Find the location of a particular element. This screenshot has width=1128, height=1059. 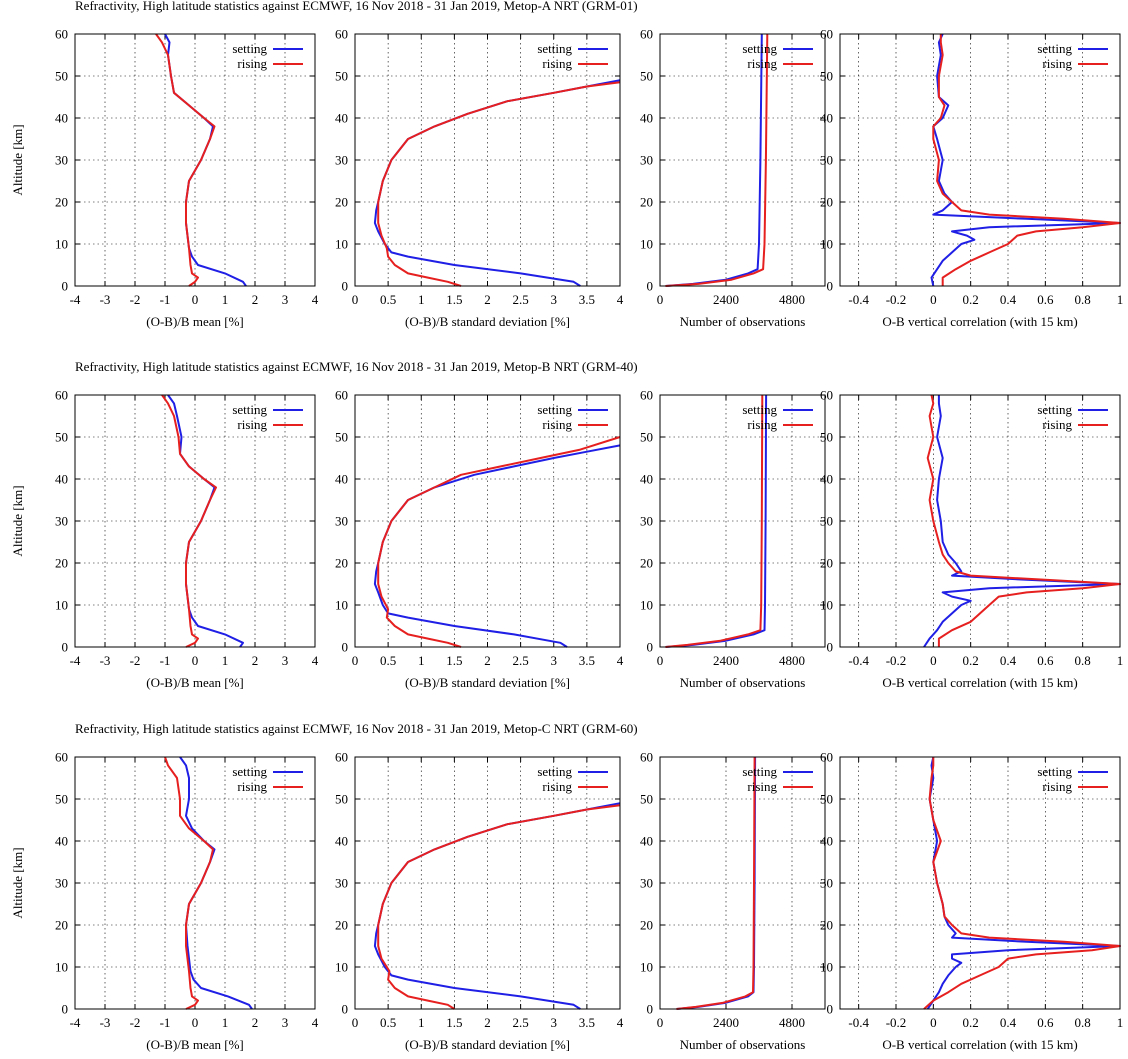

axis-label-x: (O-B)/B mean [%] is located at coordinates (194, 321).